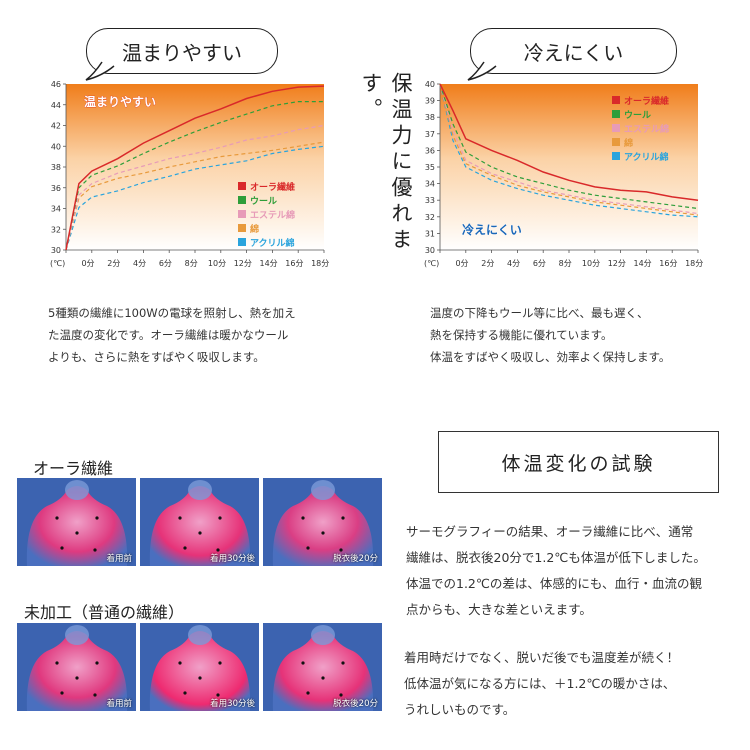  I want to click on y-tick-label: 35, so click(430, 167).